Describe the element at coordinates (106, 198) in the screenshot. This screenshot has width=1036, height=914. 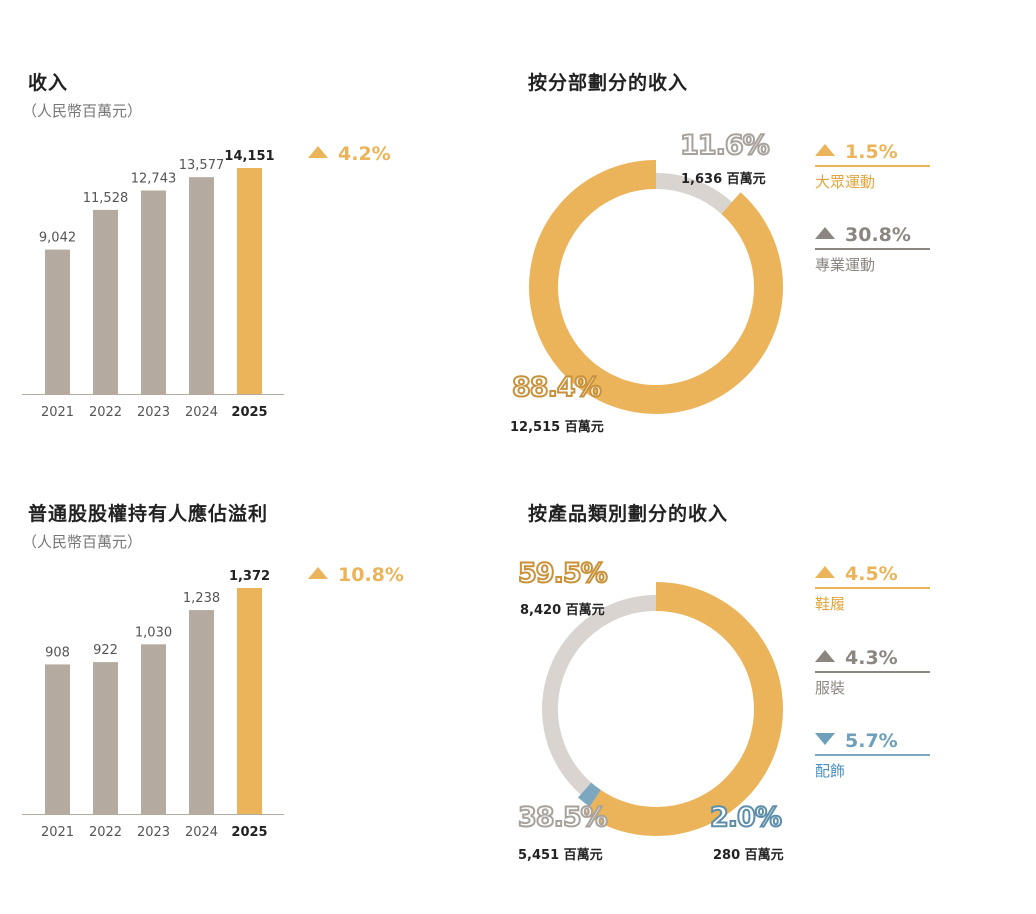
I see `bar-value-label: 11,528` at that location.